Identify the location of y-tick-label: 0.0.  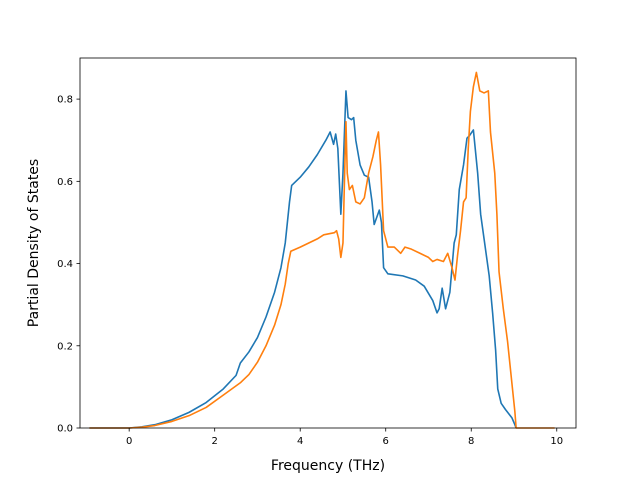
(65, 429).